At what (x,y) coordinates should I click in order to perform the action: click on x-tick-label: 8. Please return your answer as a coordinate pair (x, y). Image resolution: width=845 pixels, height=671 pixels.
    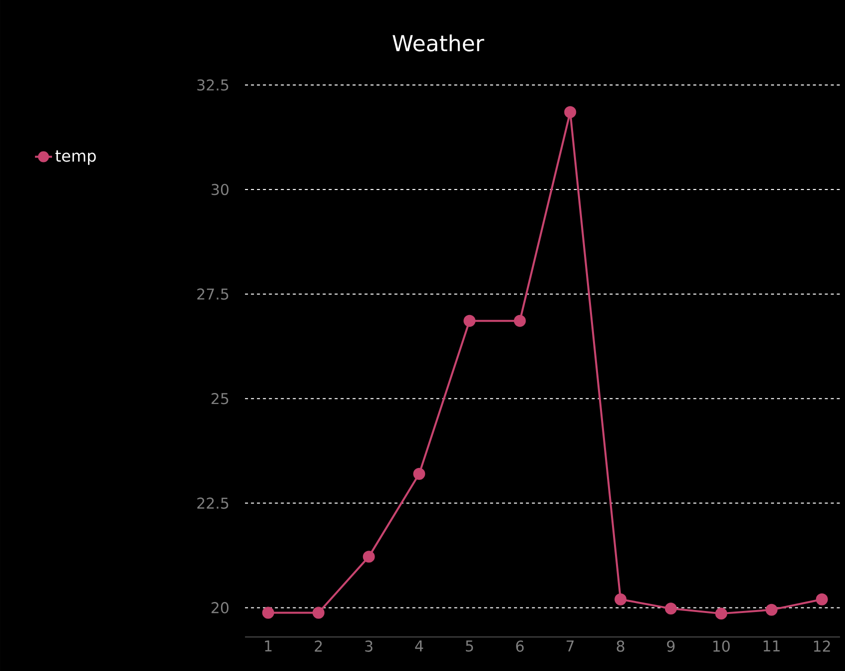
    Looking at the image, I should click on (620, 646).